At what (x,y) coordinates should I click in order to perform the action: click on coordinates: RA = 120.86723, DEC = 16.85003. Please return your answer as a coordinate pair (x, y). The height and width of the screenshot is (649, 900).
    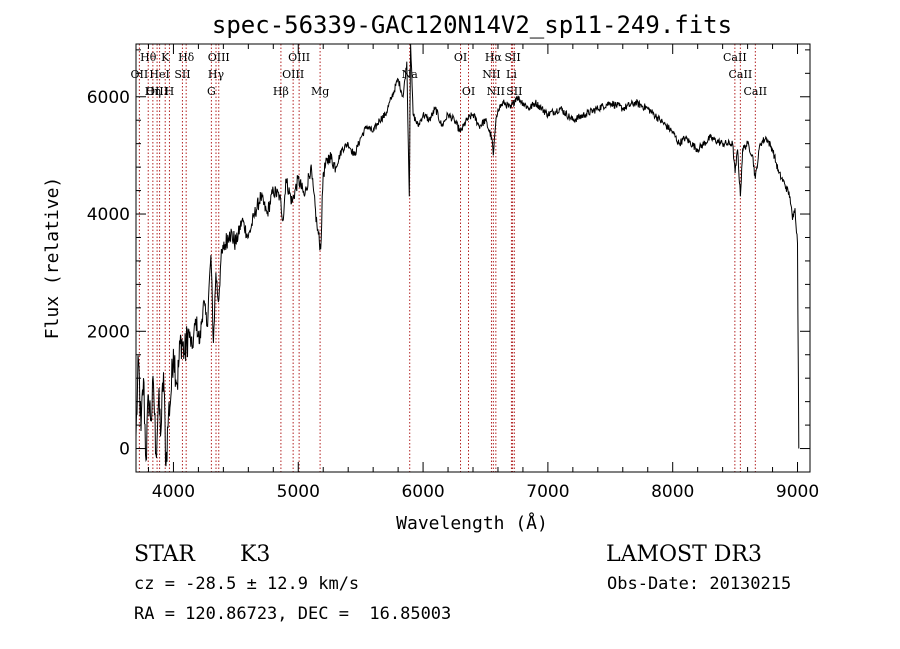
    Looking at the image, I should click on (292, 614).